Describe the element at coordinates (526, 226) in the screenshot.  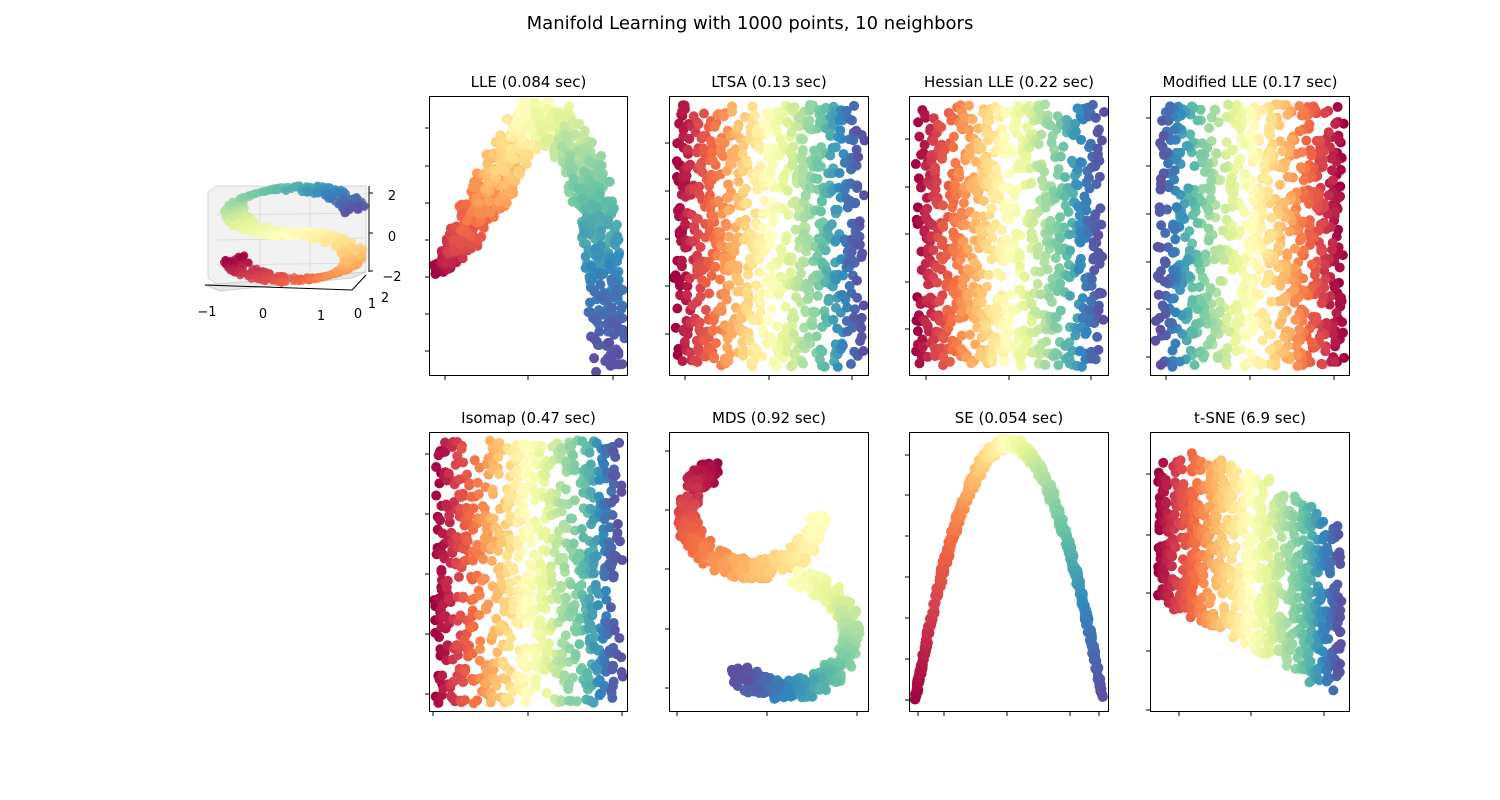
I see `panel-1: LLE (0.084 sec)` at that location.